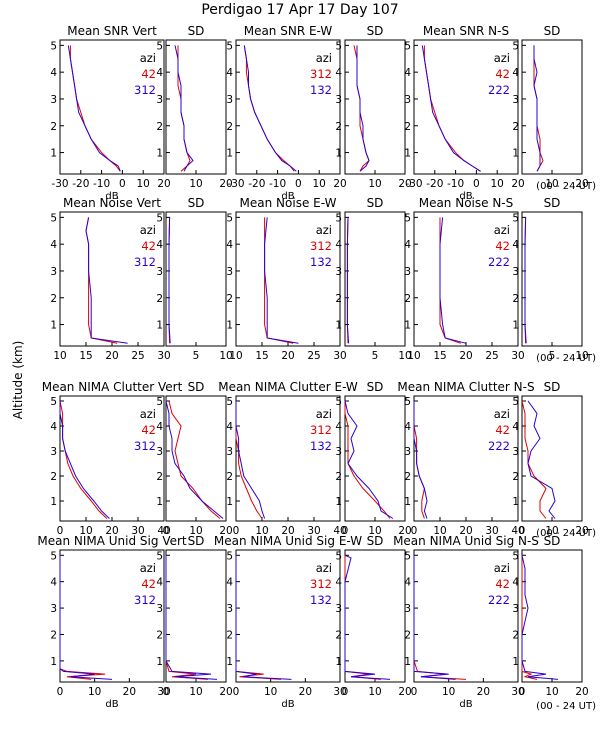 Image resolution: width=600 pixels, height=750 pixels. Describe the element at coordinates (321, 90) in the screenshot. I see `legend-azimuth-blue: 132` at that location.